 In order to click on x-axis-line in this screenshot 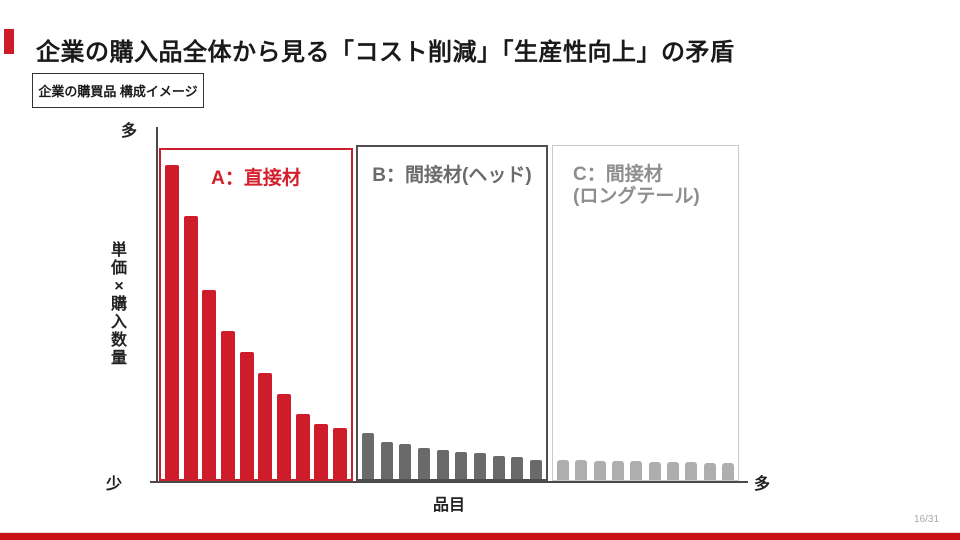, I will do `click(449, 482)`.